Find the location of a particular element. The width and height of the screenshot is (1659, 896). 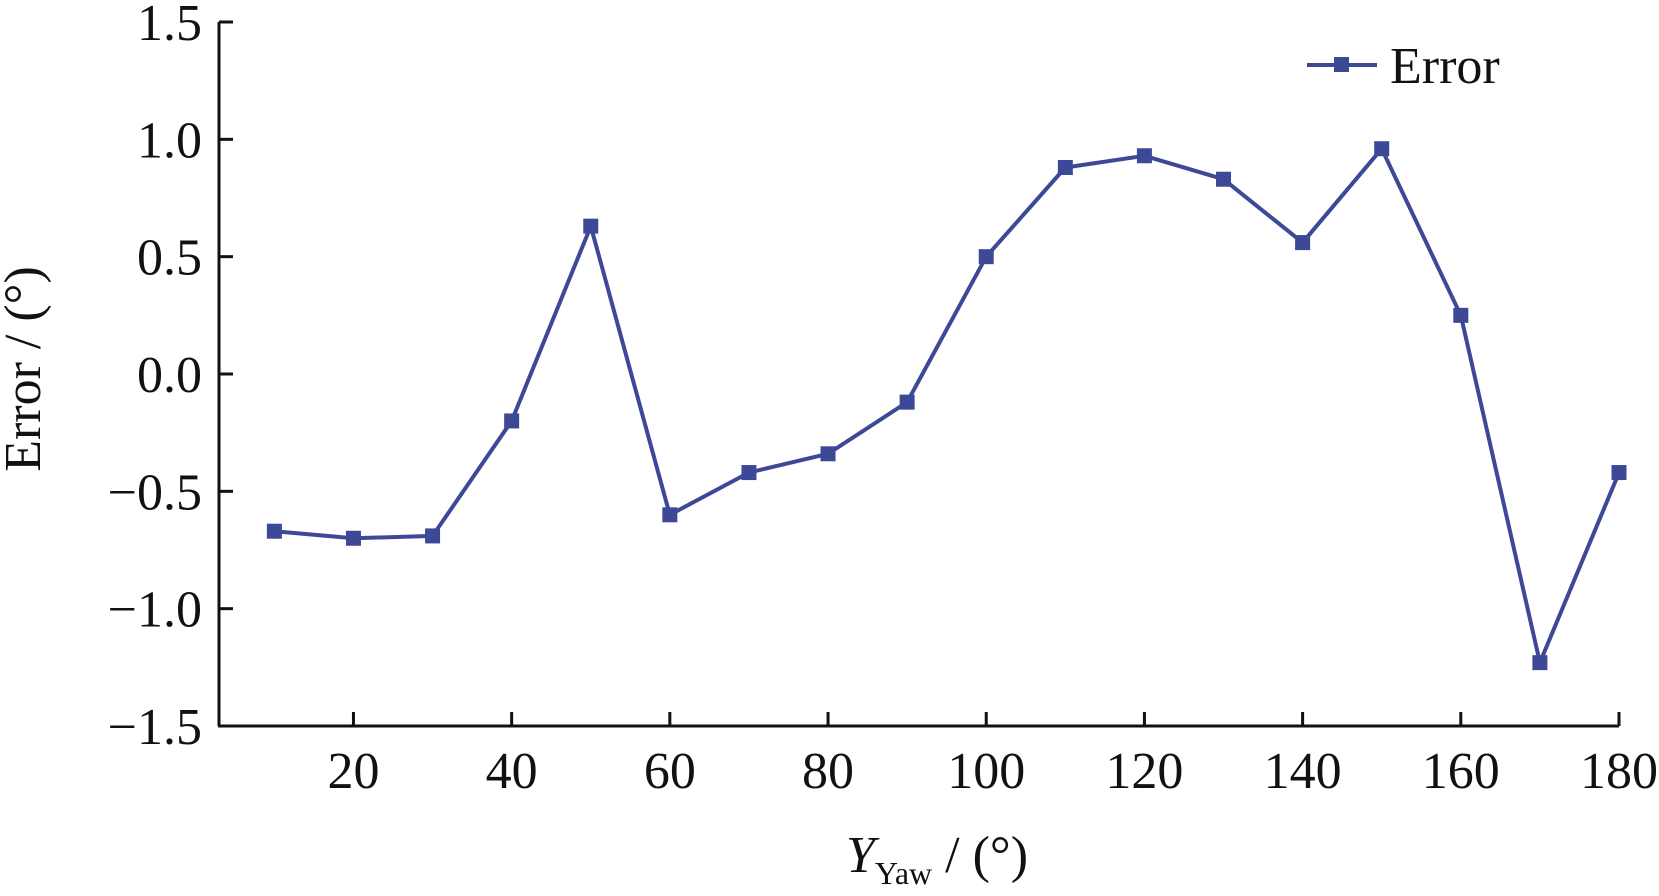

x-tick-label: 140 is located at coordinates (1303, 771).